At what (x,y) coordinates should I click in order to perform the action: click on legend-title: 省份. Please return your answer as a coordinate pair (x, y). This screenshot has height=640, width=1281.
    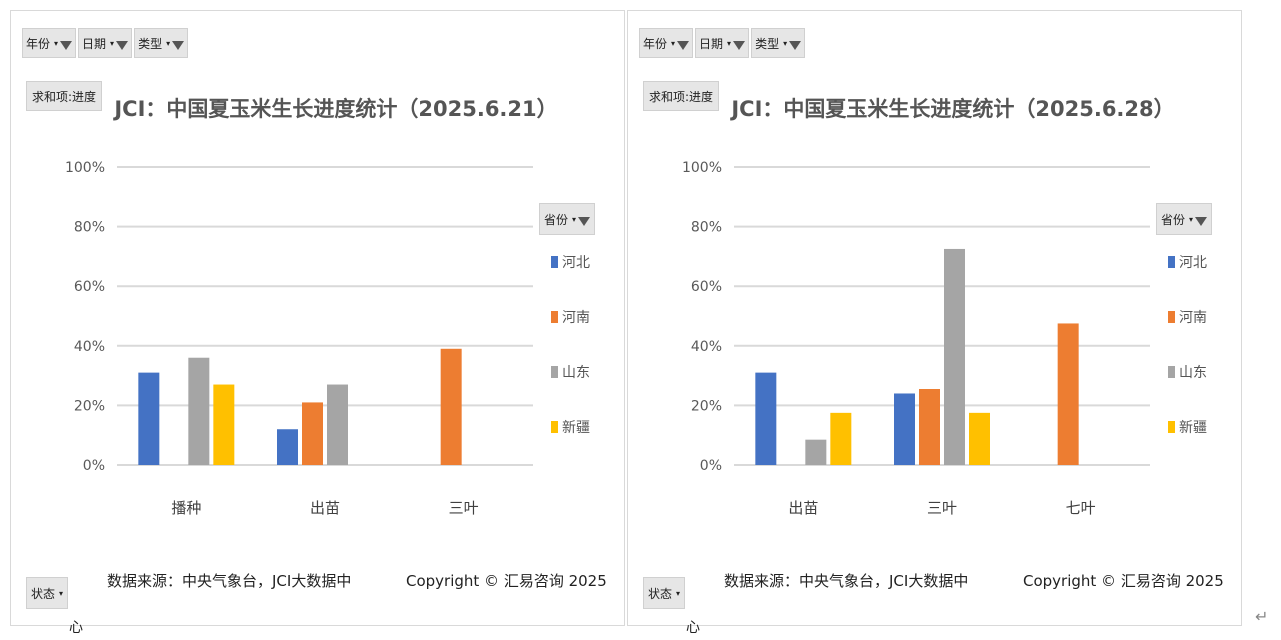
    Looking at the image, I should click on (1173, 219).